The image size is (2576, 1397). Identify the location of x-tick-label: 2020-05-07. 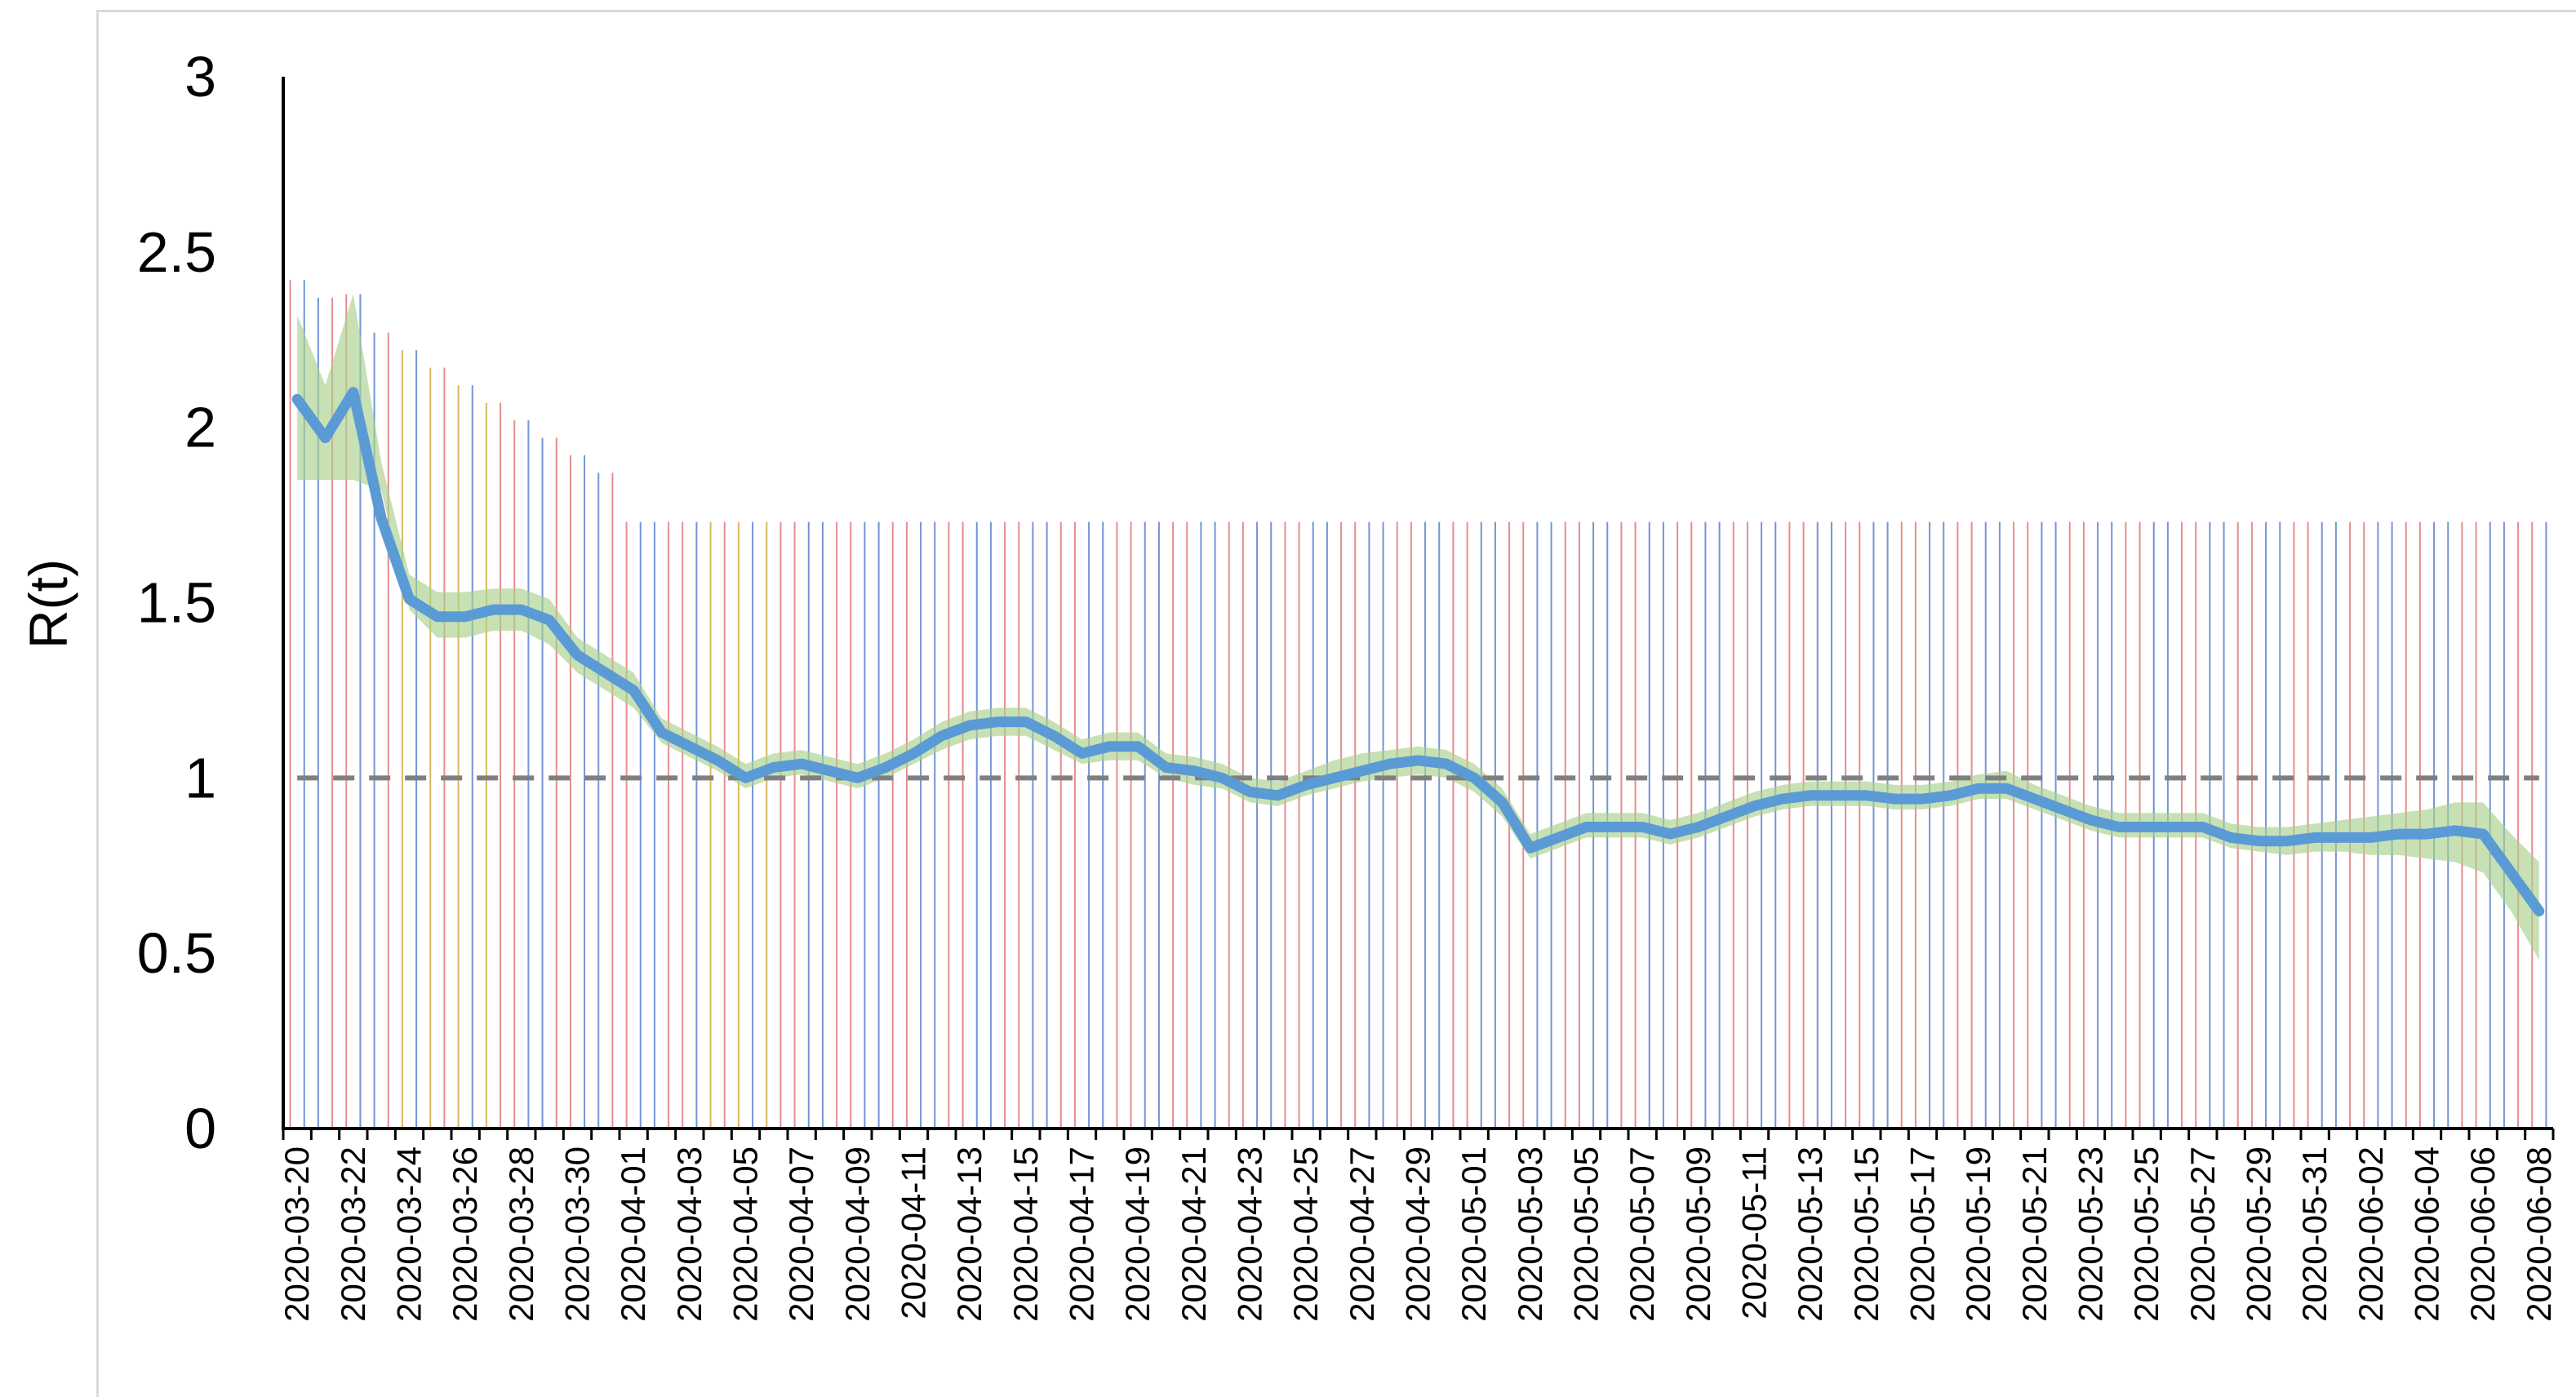
(1642, 1234).